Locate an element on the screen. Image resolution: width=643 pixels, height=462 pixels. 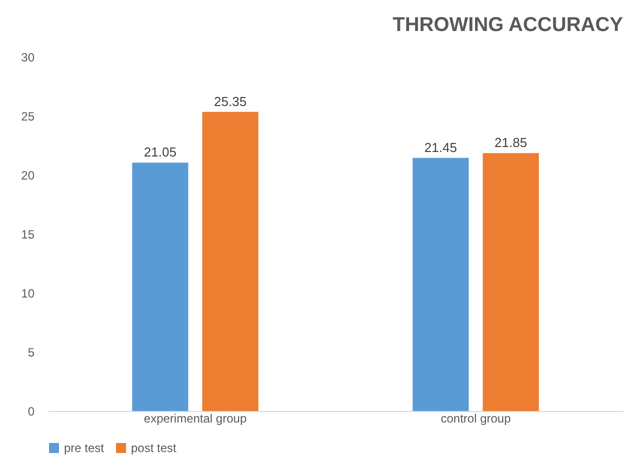
chart-title: THROWING ACCURACY is located at coordinates (508, 25).